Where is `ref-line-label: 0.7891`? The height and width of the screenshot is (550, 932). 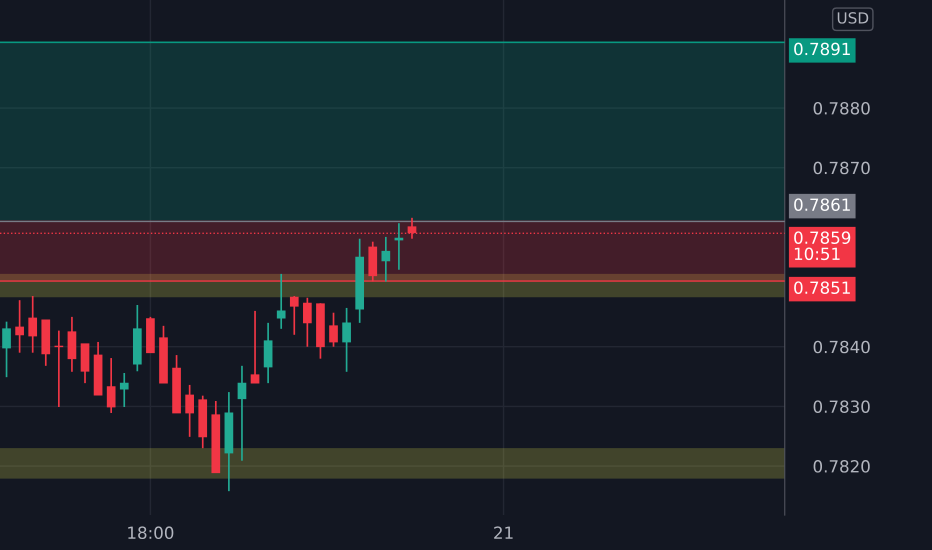 ref-line-label: 0.7891 is located at coordinates (822, 49).